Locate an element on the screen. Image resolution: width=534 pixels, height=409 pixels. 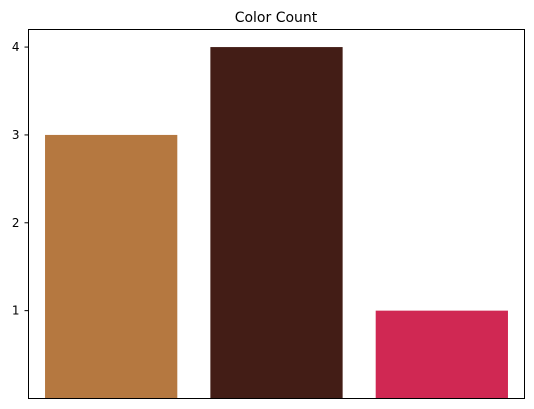
y-tick-label: 4 is located at coordinates (16, 47).